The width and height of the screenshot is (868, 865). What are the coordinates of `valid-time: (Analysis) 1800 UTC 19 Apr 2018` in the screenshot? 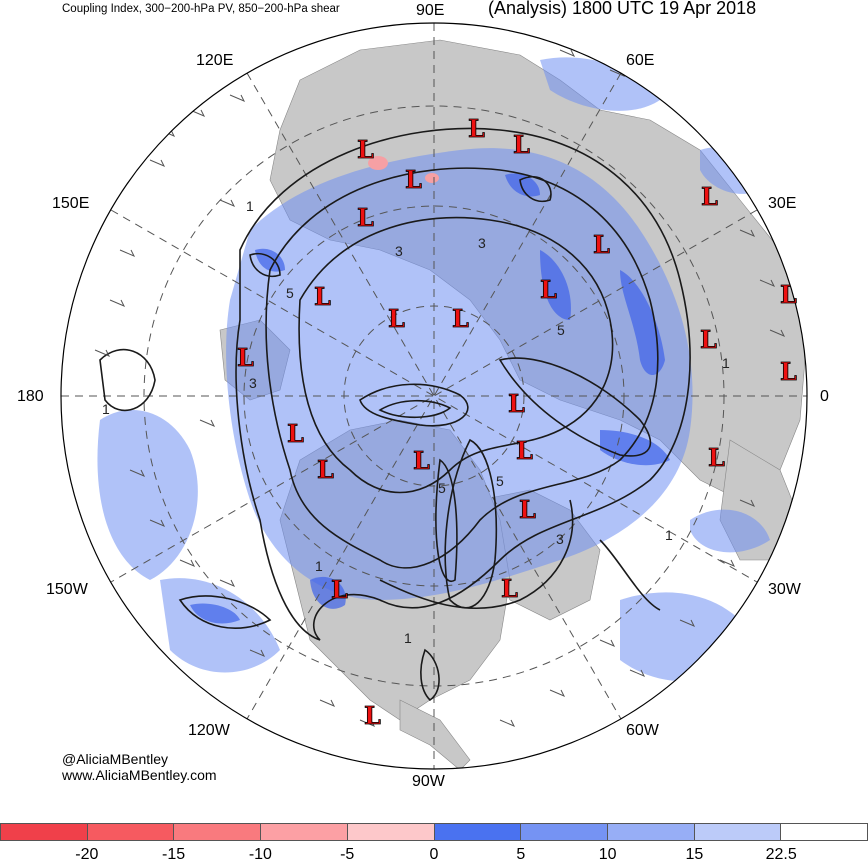 It's located at (622, 9).